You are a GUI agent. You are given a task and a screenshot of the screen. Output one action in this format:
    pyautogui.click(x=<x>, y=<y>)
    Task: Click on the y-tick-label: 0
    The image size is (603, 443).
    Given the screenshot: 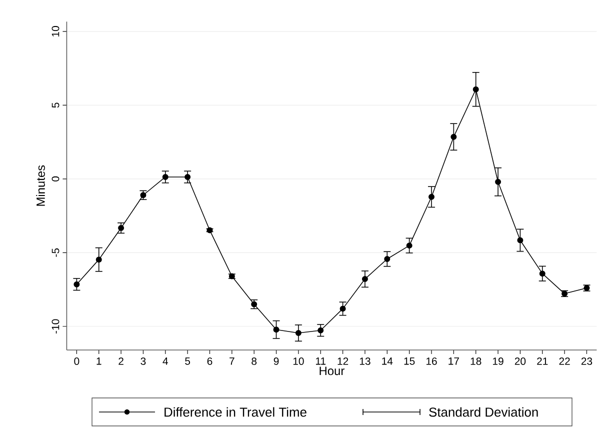 What is the action you would take?
    pyautogui.click(x=56, y=179)
    